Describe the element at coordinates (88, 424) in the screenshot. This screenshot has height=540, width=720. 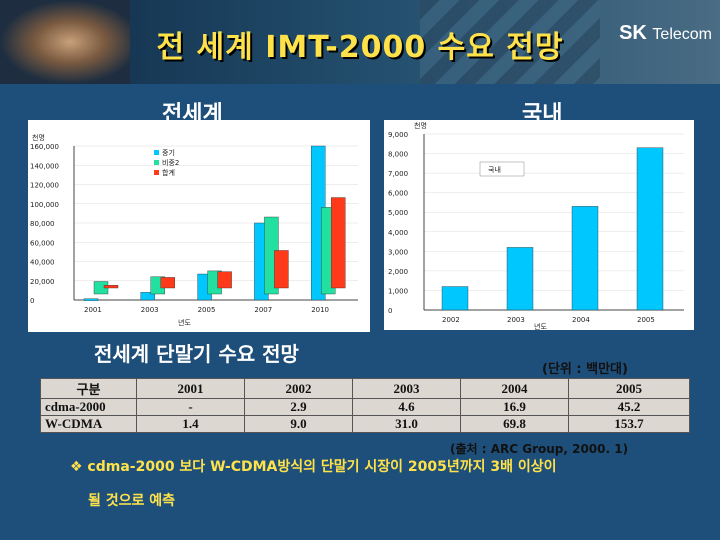
I see `table-cell: W-CDMA` at that location.